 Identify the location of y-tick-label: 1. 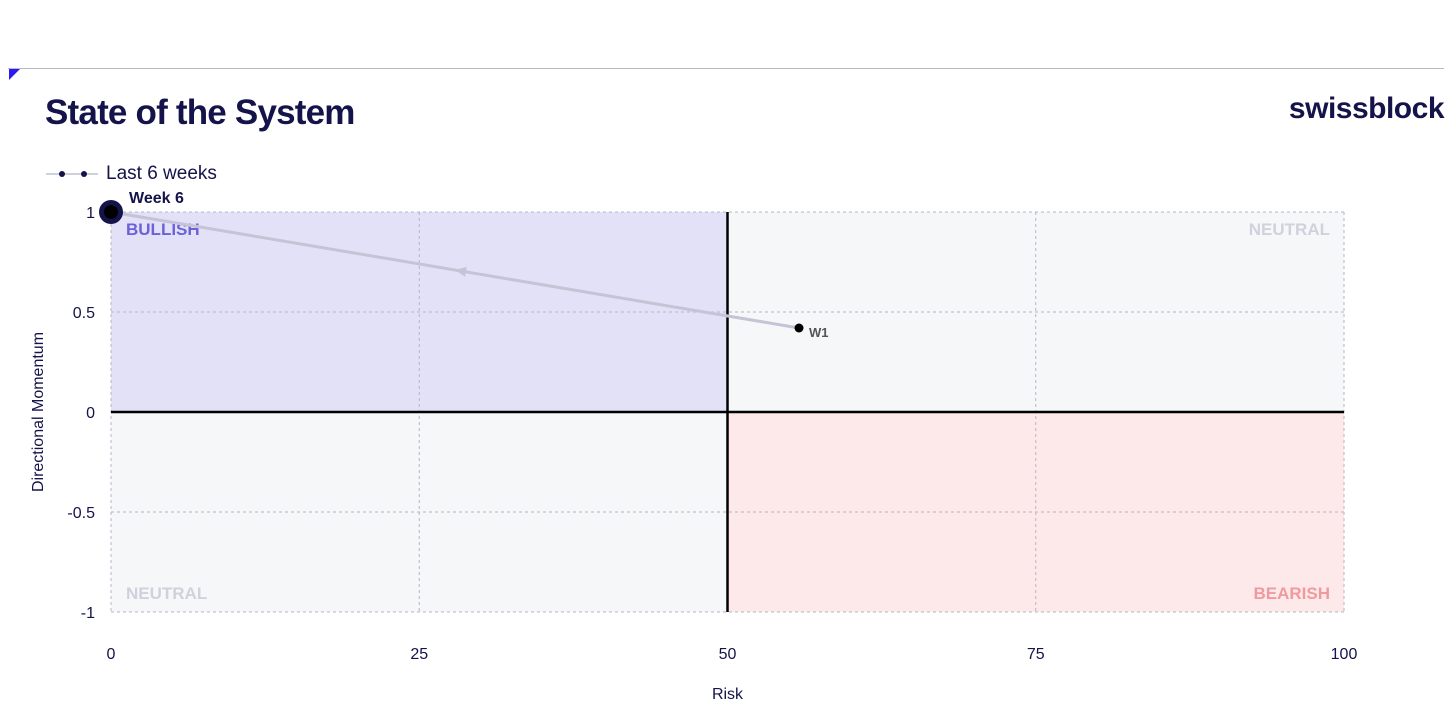
(90, 213).